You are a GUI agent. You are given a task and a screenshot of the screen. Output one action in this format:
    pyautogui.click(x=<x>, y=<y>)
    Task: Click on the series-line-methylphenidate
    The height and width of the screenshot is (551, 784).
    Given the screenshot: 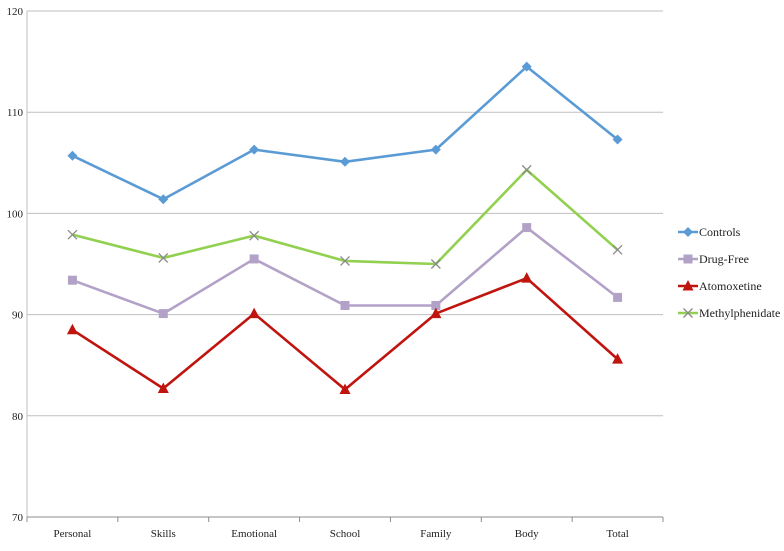 What is the action you would take?
    pyautogui.click(x=345, y=217)
    